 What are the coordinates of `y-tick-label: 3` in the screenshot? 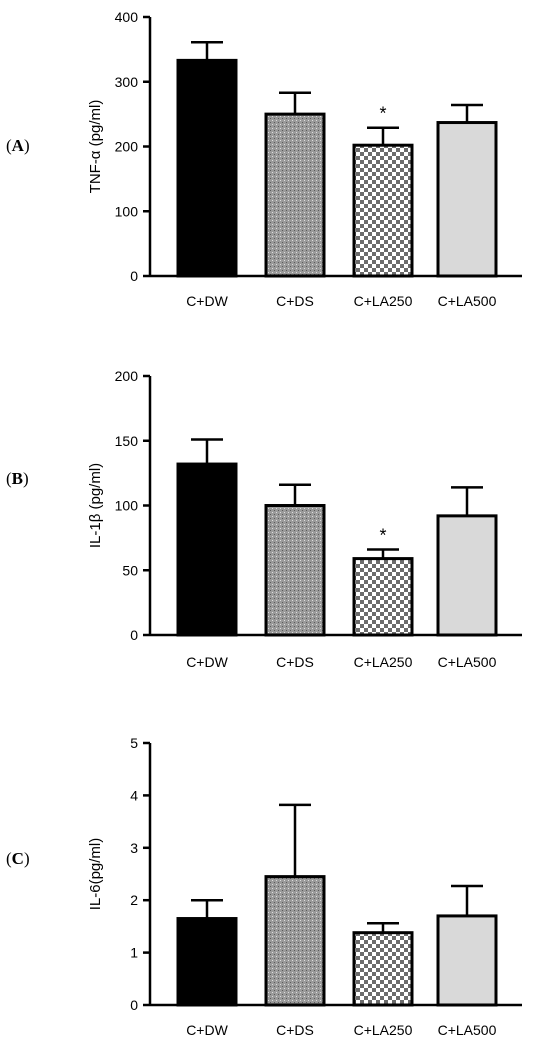 It's located at (134, 848).